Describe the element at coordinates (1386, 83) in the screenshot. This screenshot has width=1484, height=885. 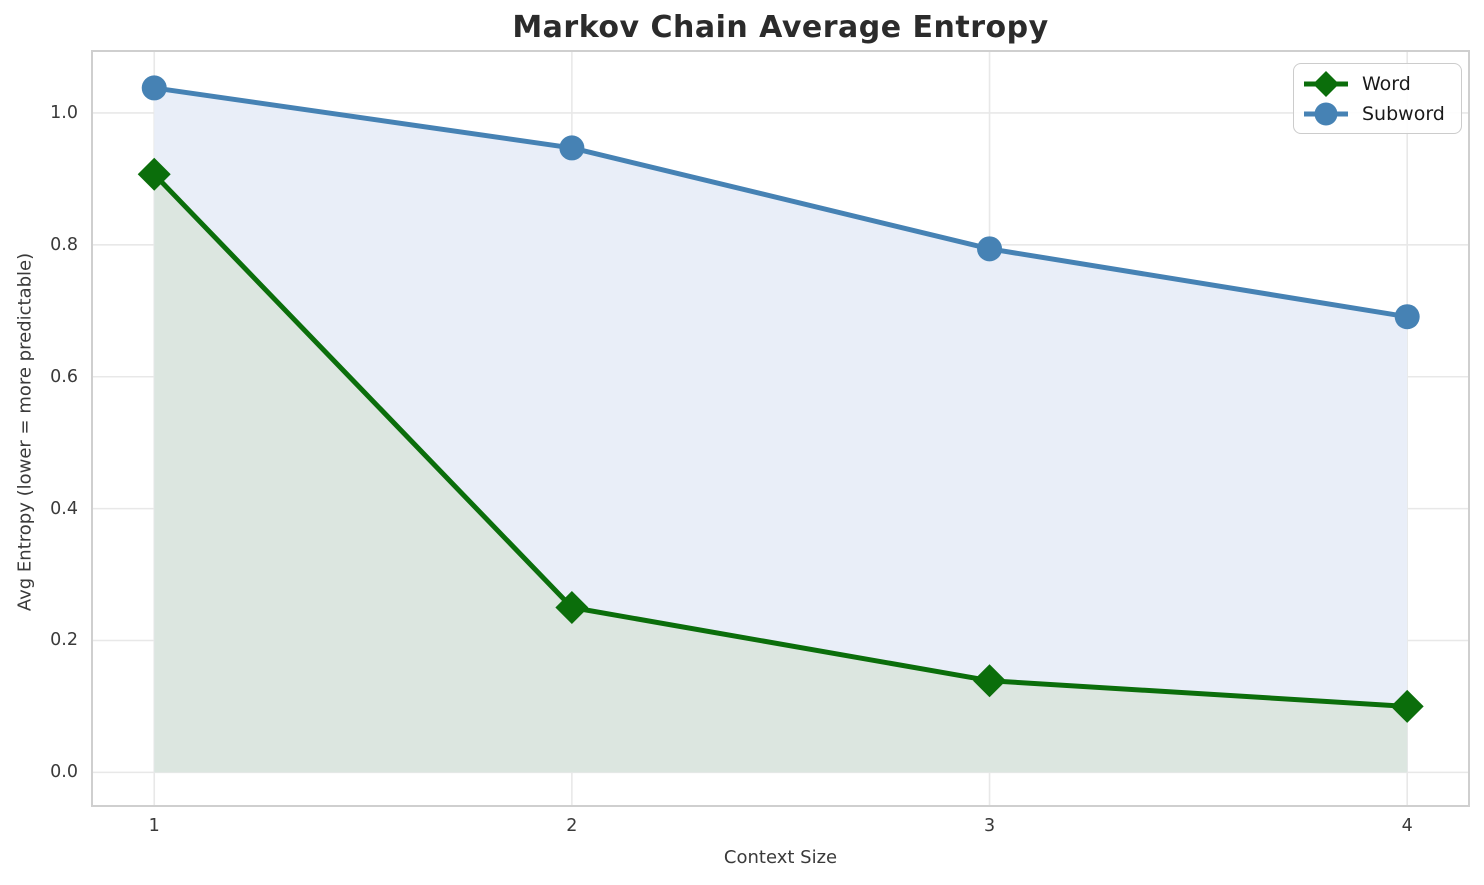
I see `legend-label-word: Word` at that location.